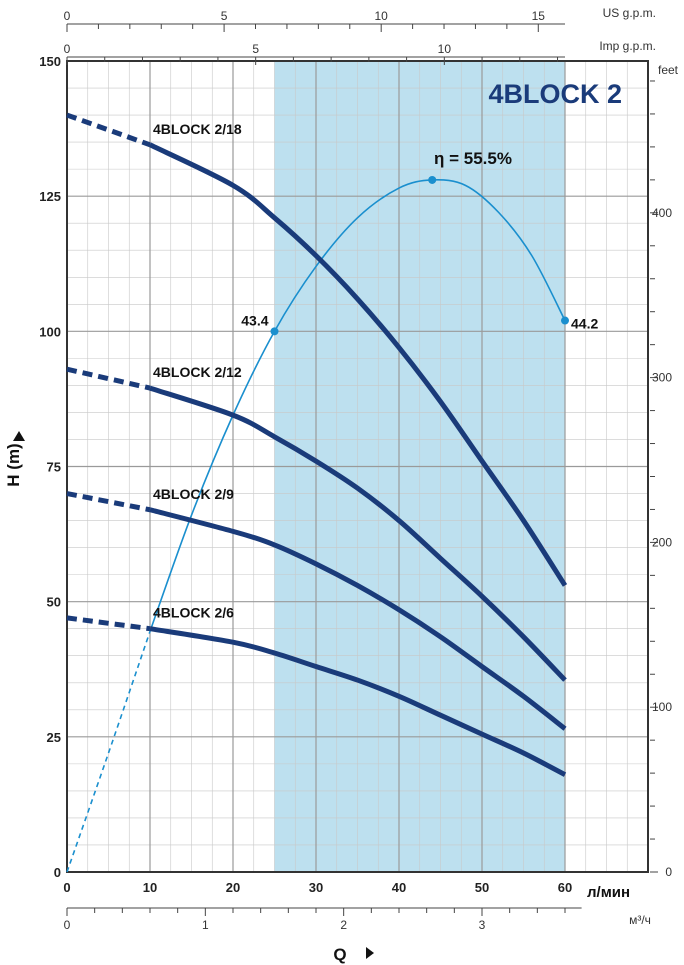 This screenshot has height=965, width=684. I want to click on us-gpm-axis-label: US g.p.m., so click(629, 13).